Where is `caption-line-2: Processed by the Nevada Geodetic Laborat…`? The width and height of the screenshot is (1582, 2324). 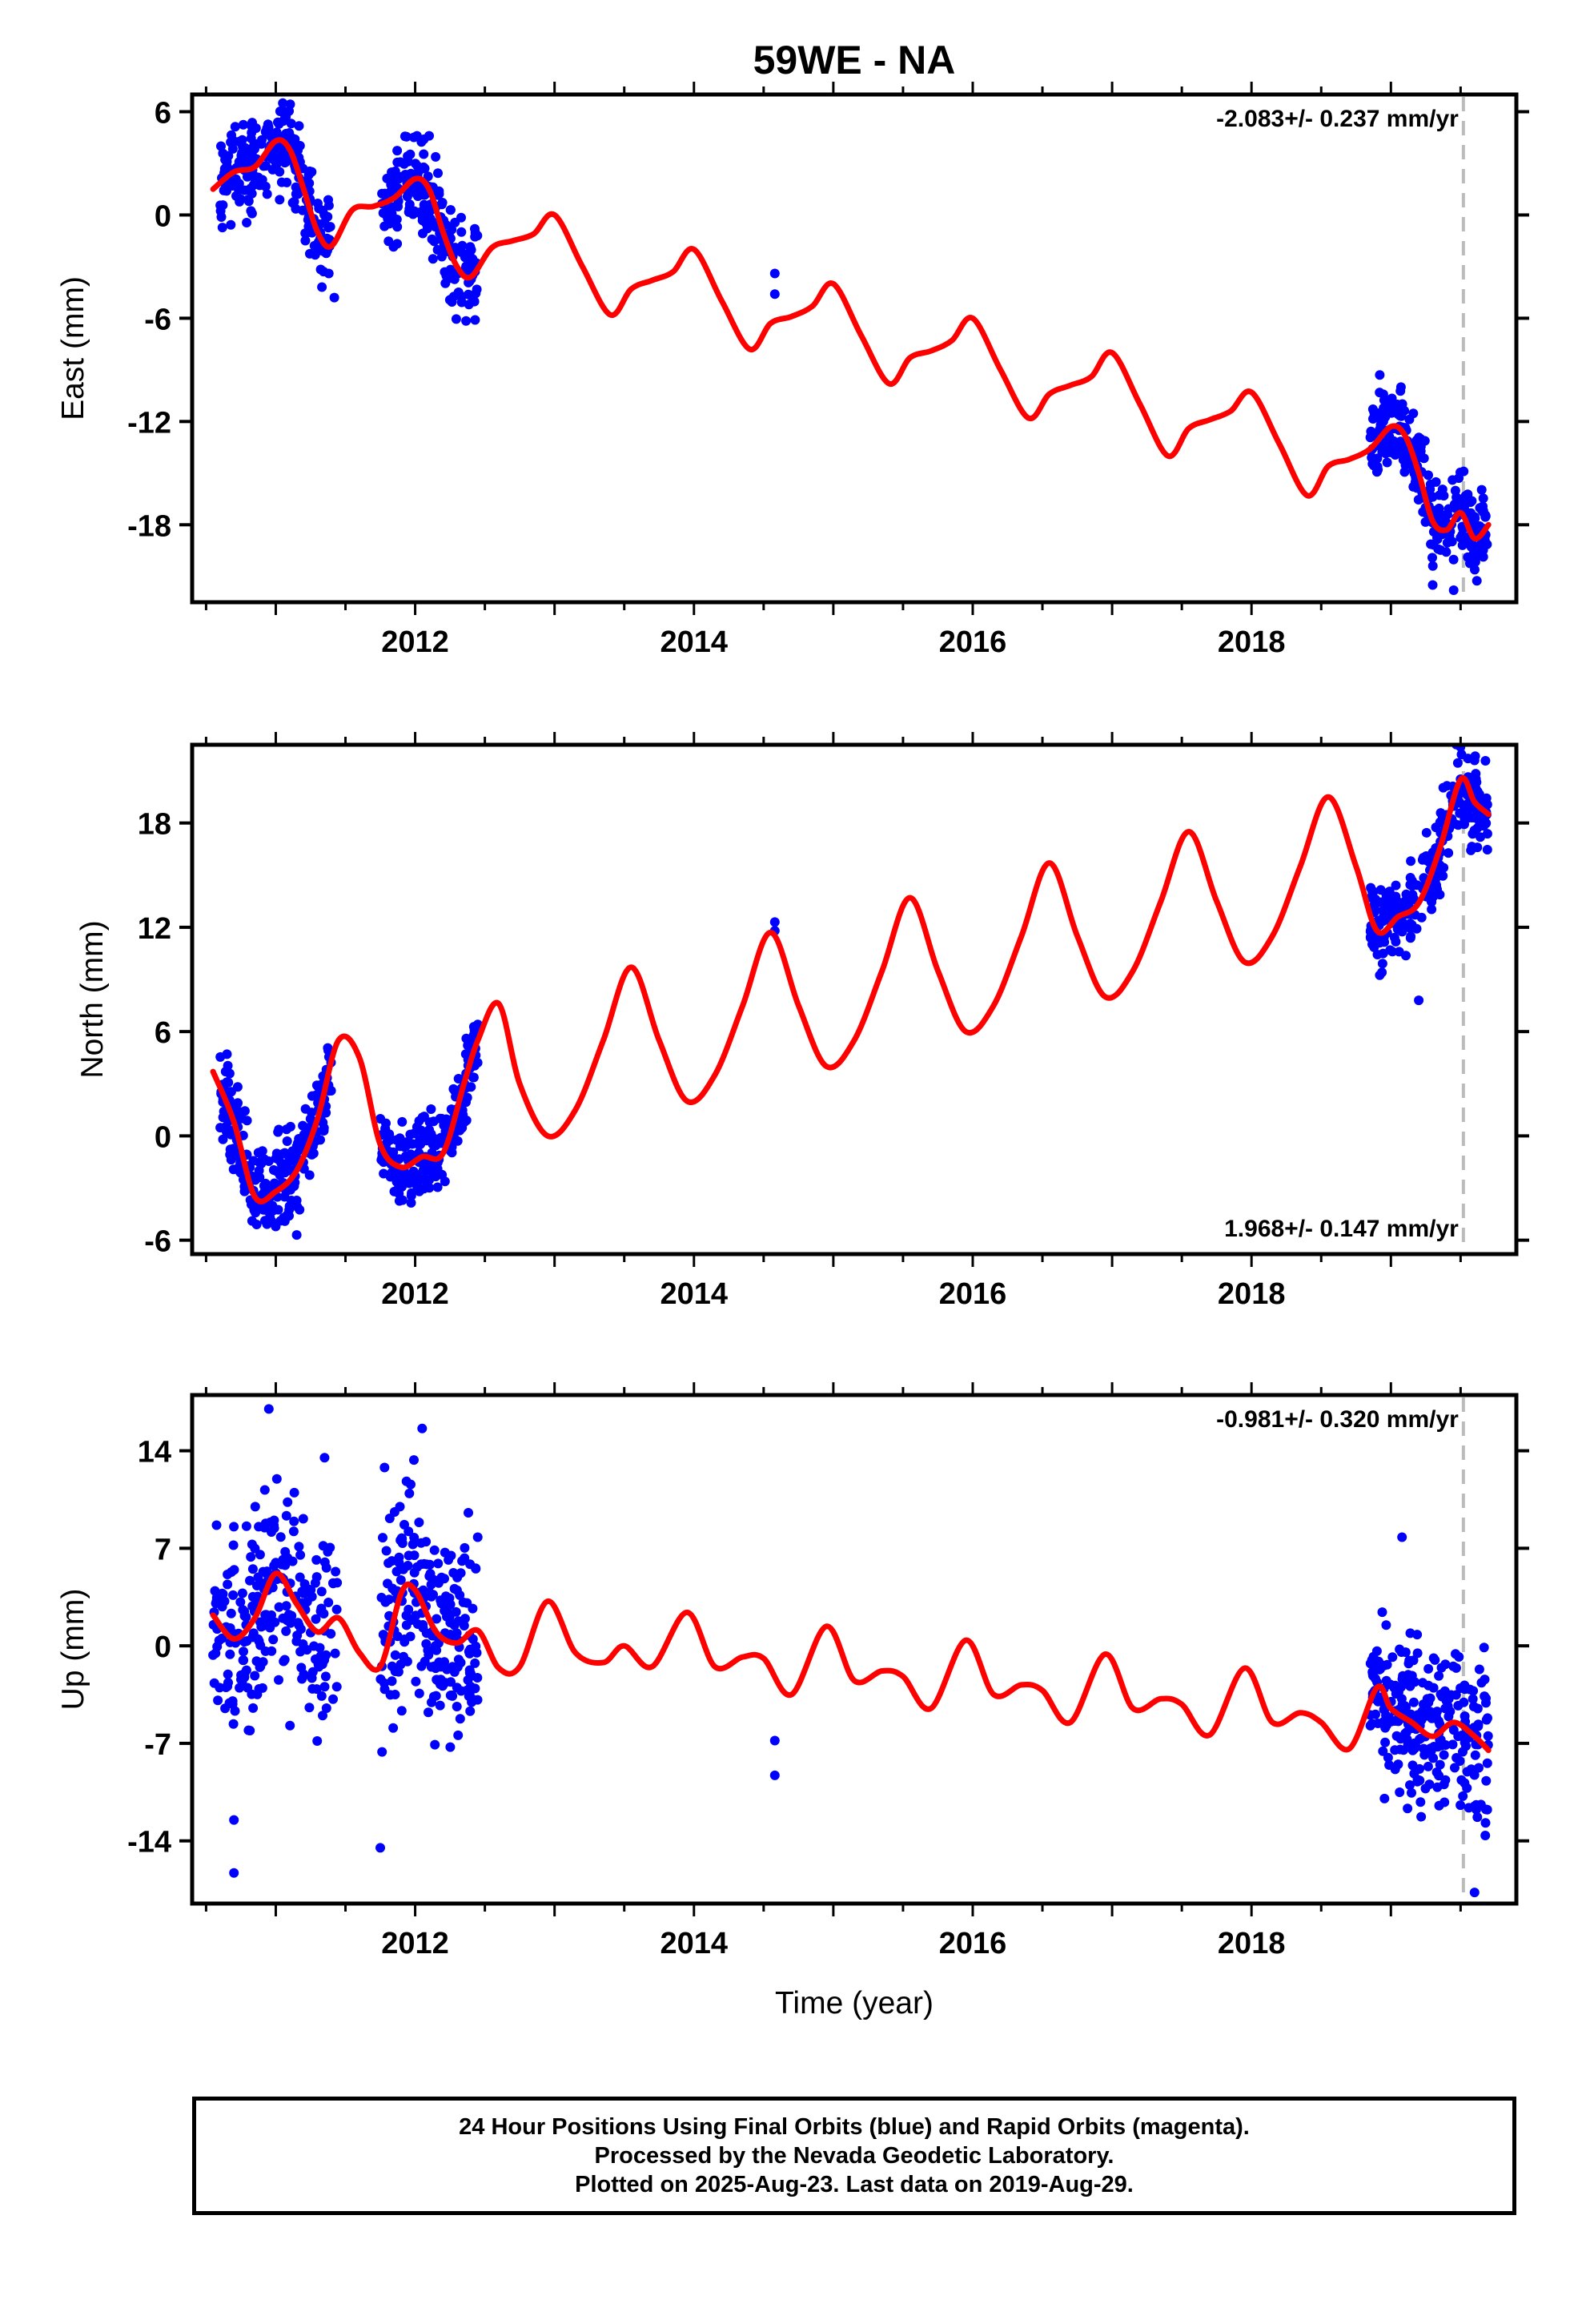 caption-line-2: Processed by the Nevada Geodetic Laborat… is located at coordinates (854, 2156).